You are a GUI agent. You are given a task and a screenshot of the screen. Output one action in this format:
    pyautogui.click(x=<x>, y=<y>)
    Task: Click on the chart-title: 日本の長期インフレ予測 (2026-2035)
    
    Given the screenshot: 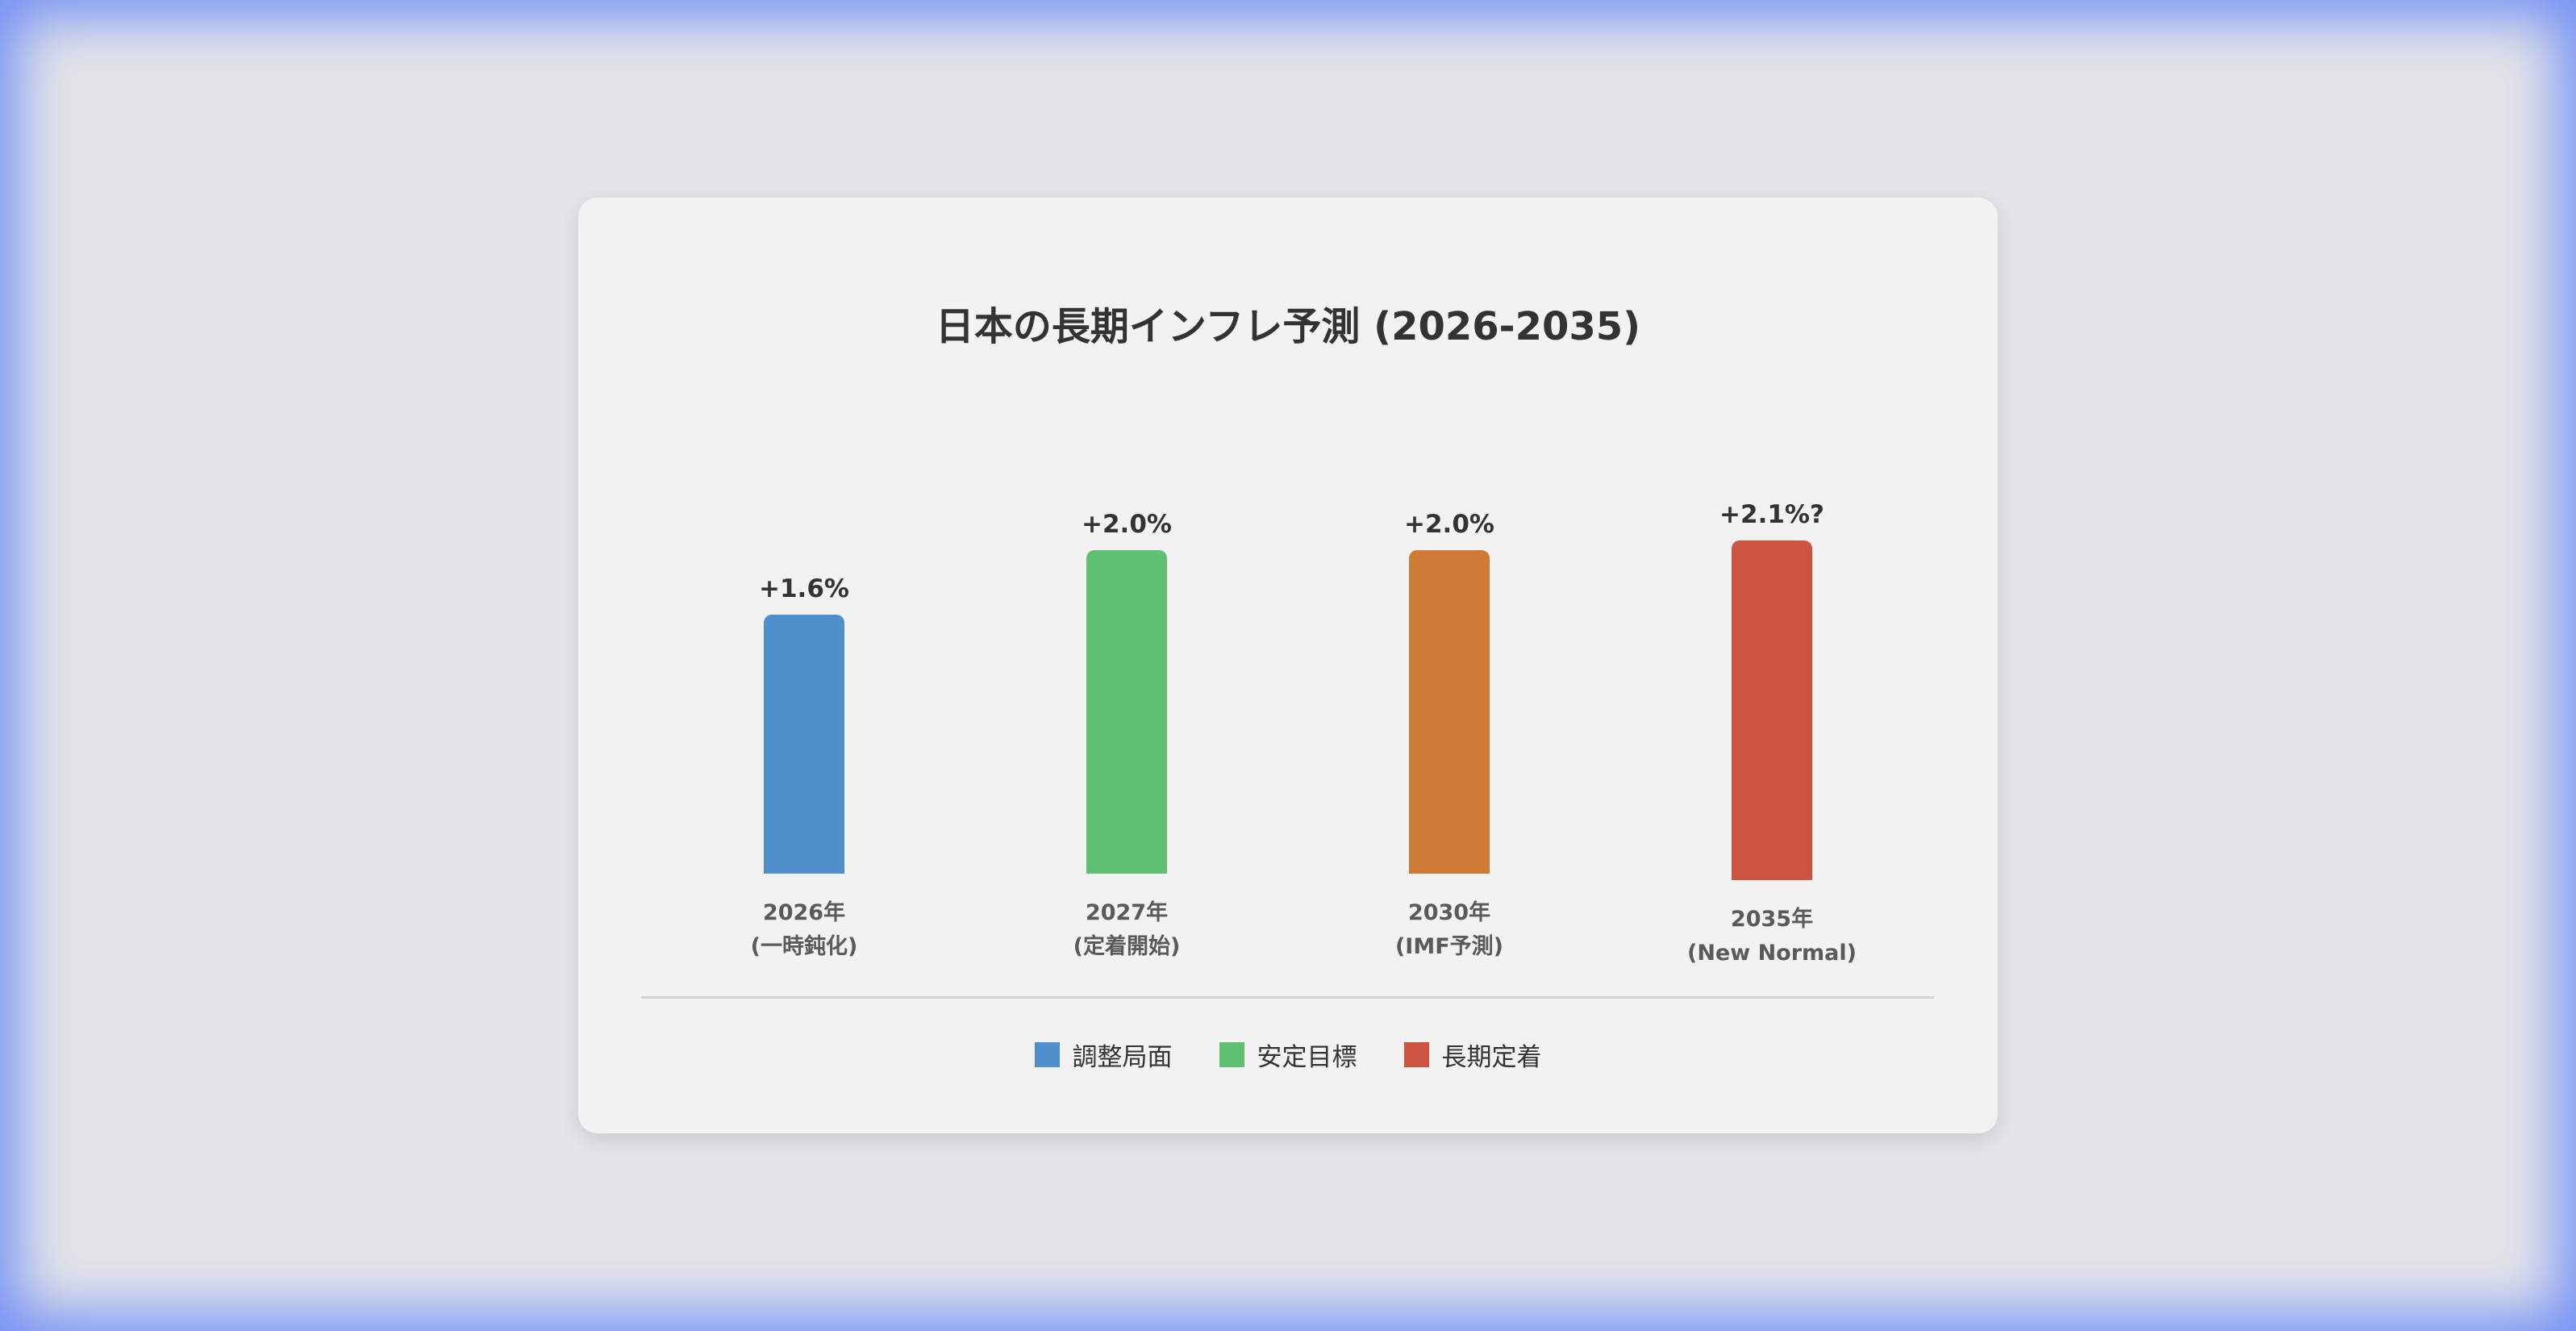 What is the action you would take?
    pyautogui.click(x=1288, y=326)
    